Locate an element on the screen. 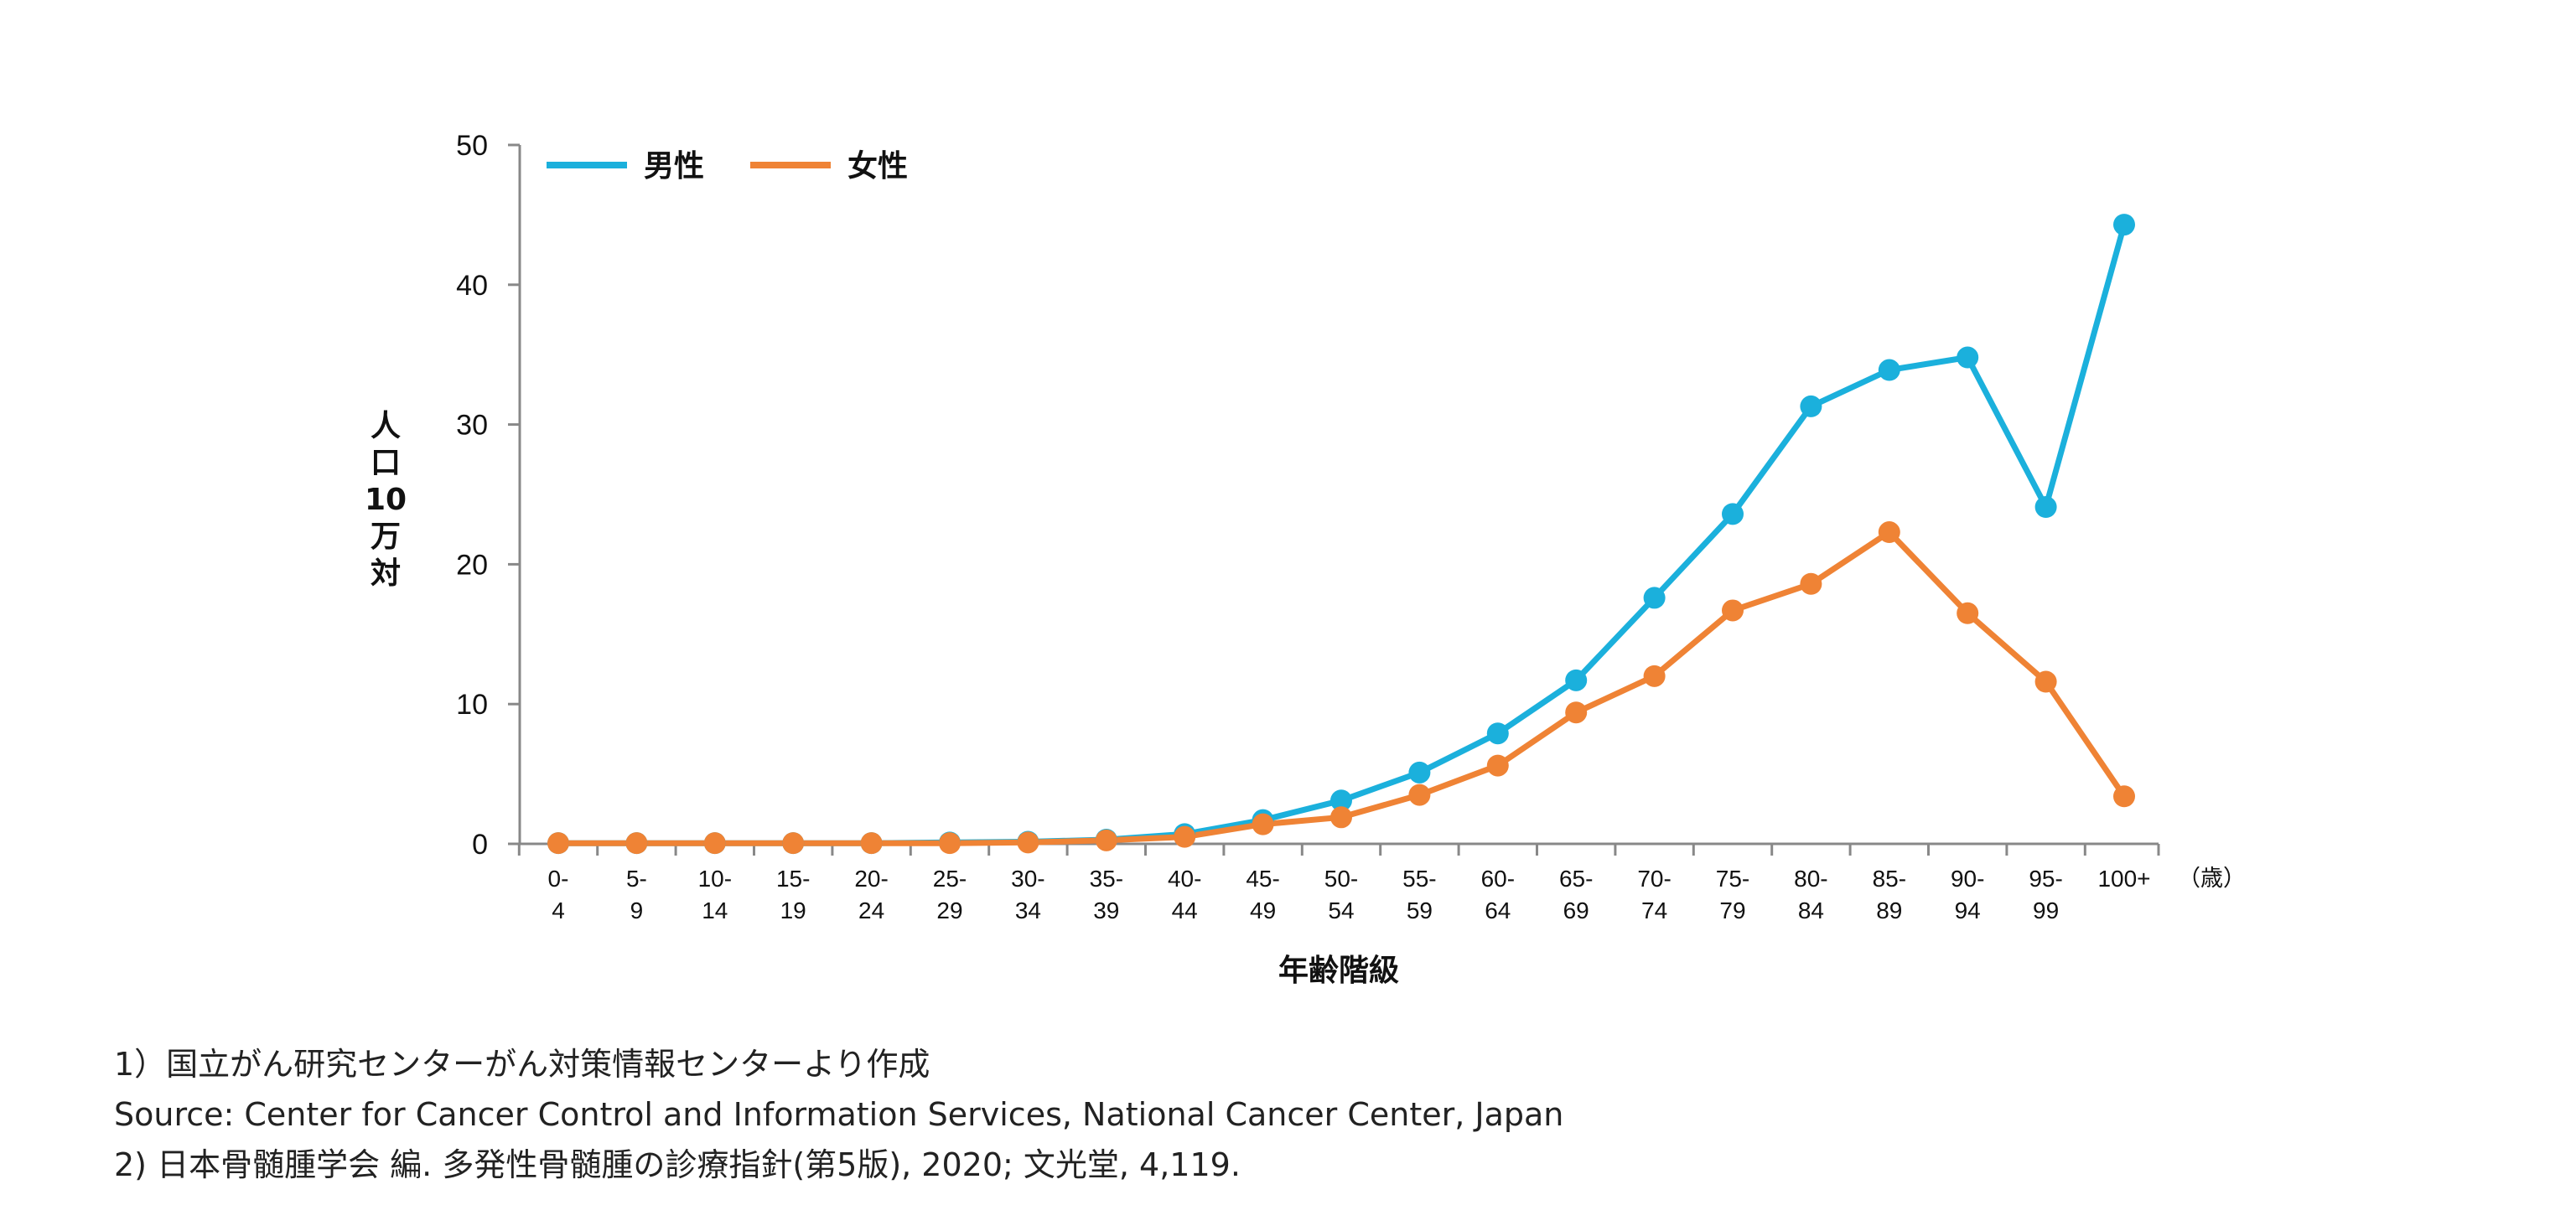 The width and height of the screenshot is (2576, 1231). y-axis-ticks: 0 10 20 30 40 50 is located at coordinates (488, 495).